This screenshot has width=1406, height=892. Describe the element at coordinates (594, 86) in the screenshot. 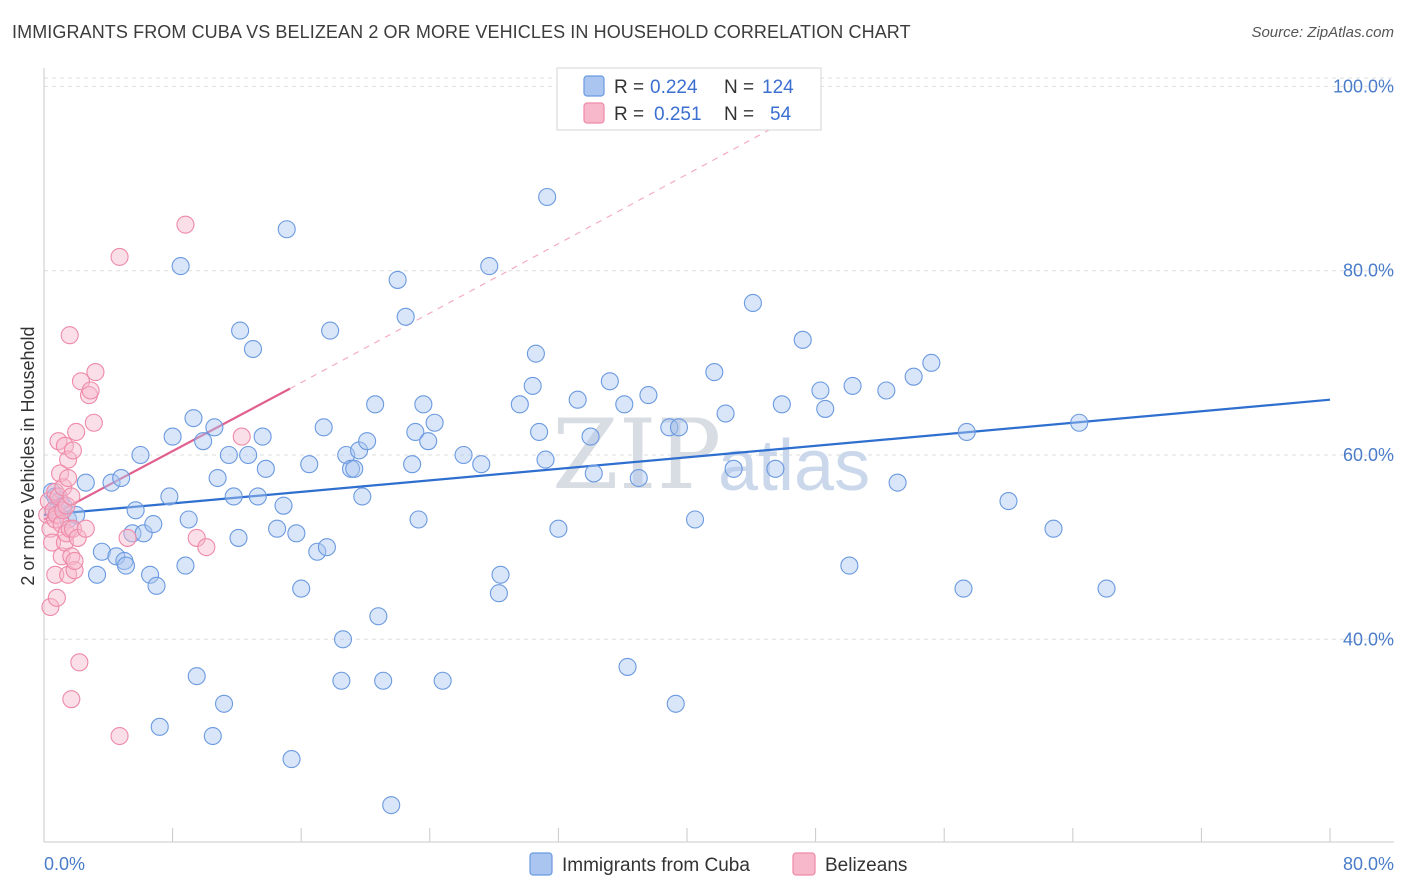

I see `legend-swatch-cuba` at that location.